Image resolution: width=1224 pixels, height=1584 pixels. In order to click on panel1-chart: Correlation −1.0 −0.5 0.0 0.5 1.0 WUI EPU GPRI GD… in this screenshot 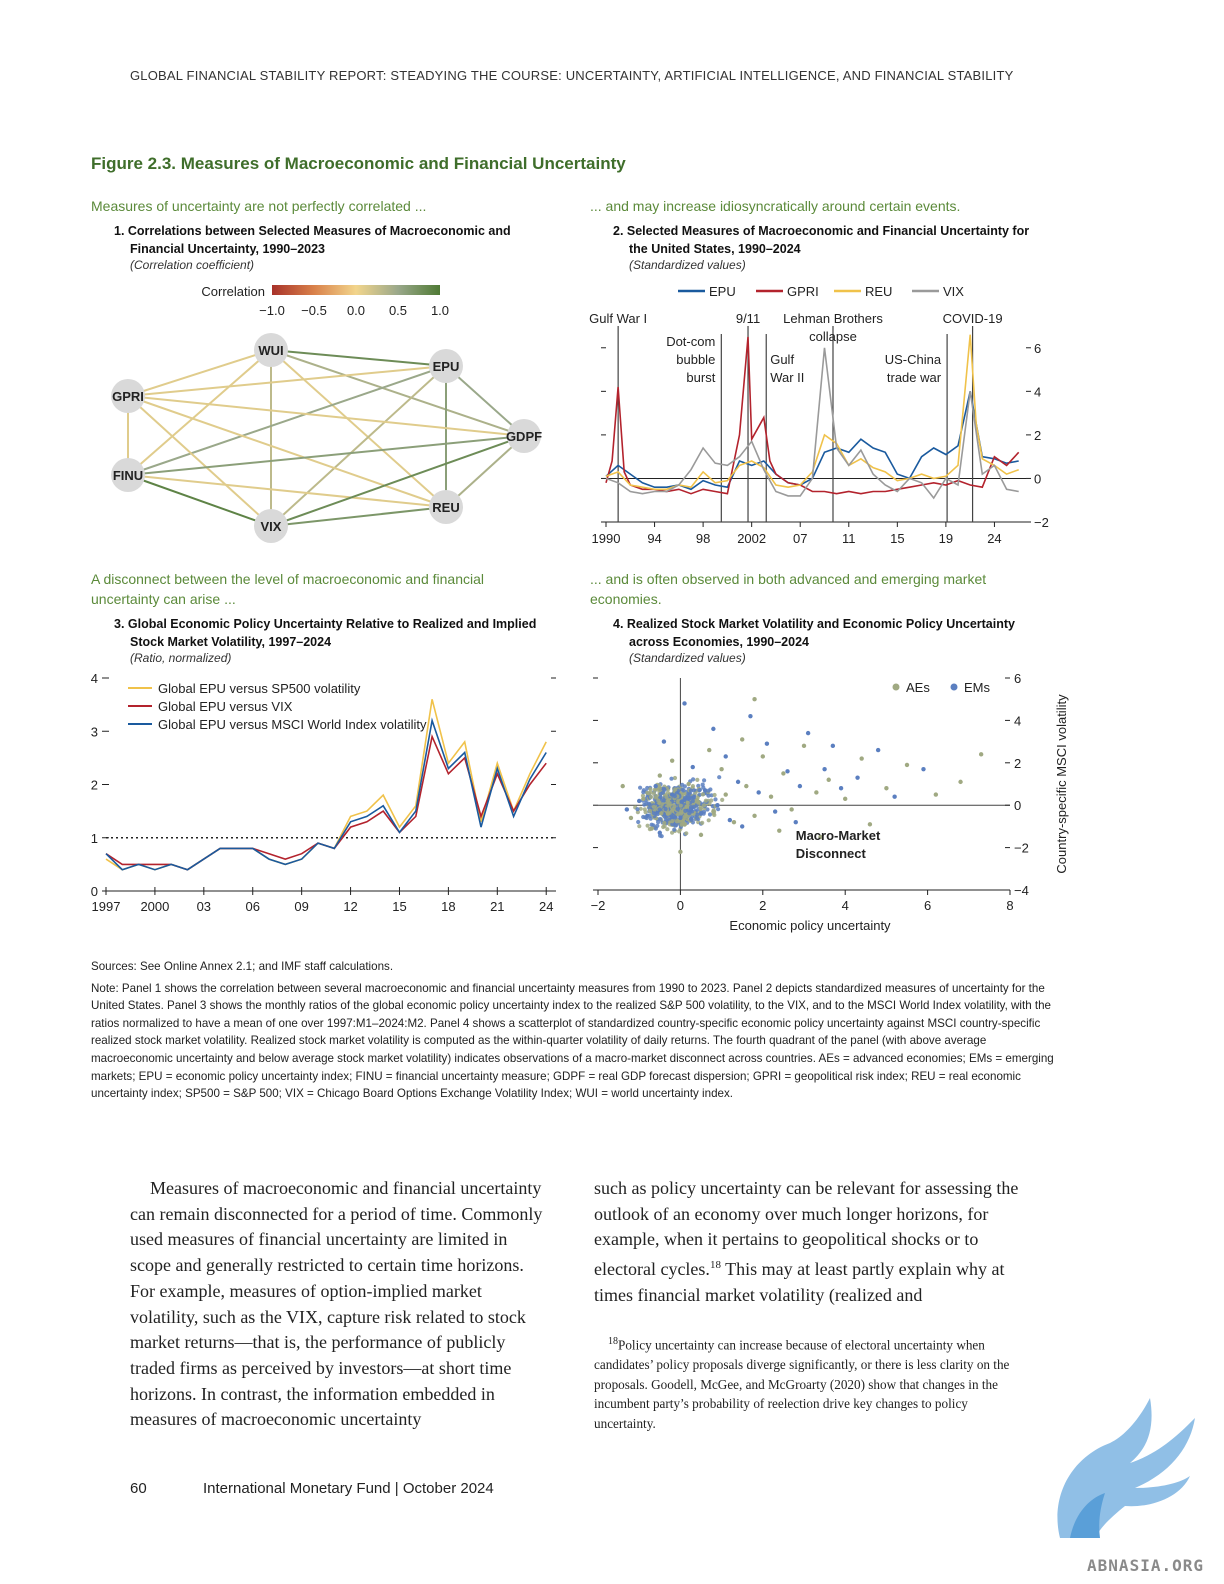, I will do `click(326, 413)`.